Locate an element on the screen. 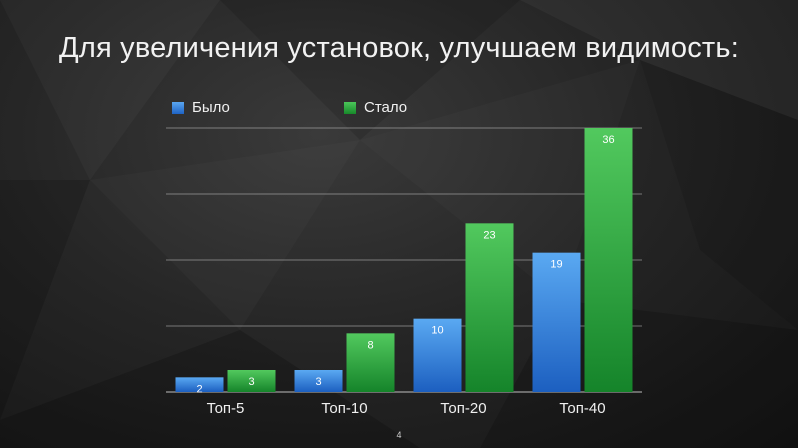 The image size is (798, 448). x-tick-label-3: Топ-40 is located at coordinates (582, 408).